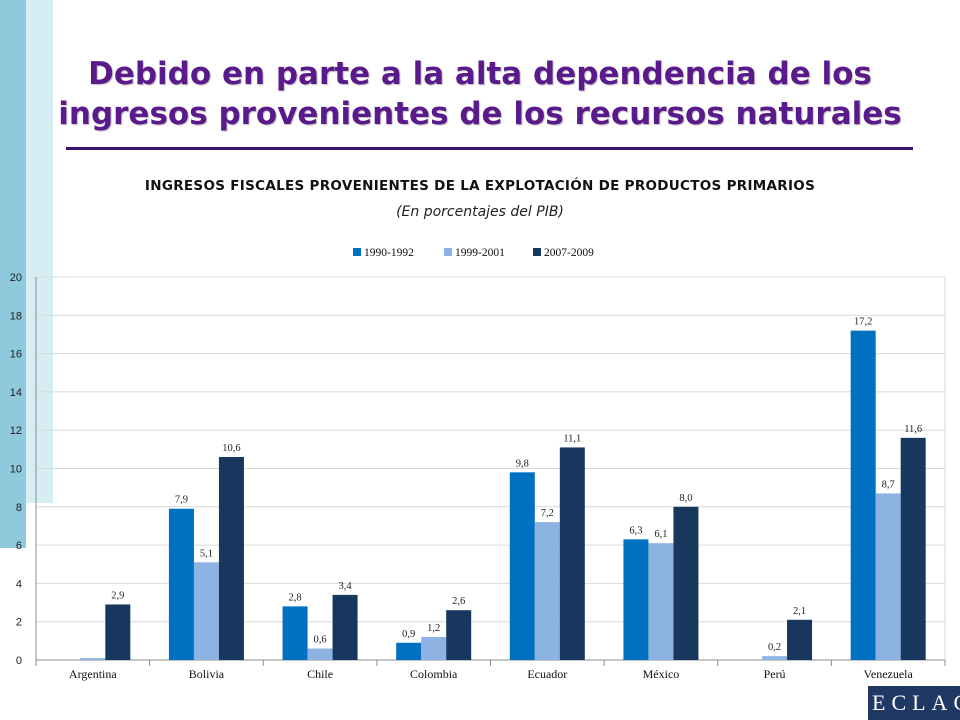  I want to click on x-tick-label: Bolivia, so click(207, 674).